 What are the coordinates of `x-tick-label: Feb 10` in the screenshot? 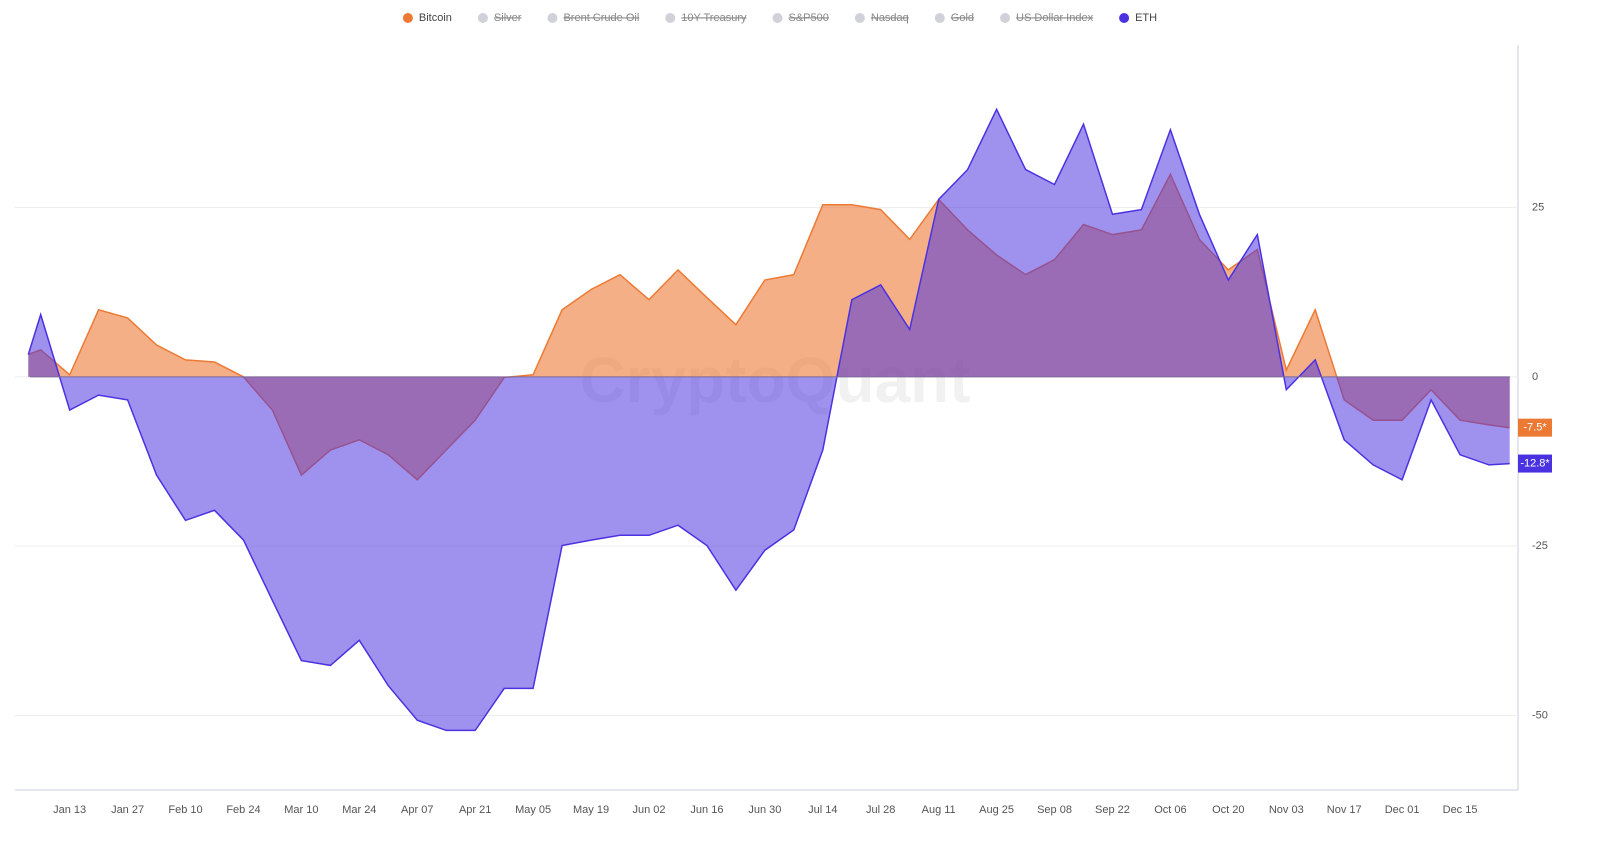 It's located at (185, 810).